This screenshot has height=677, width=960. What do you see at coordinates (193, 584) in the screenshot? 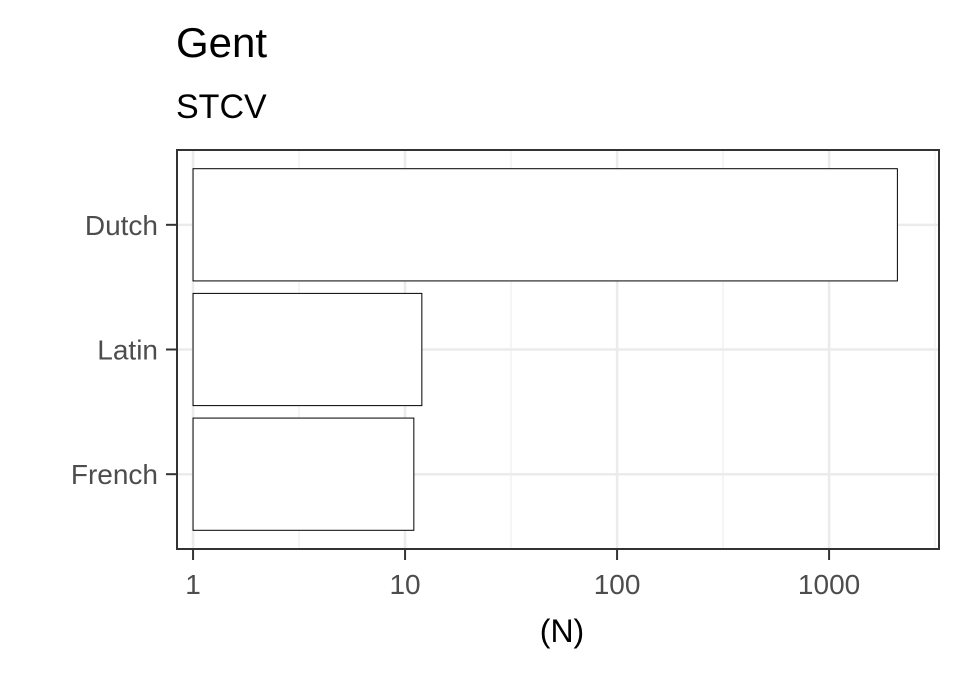
I see `x-tick-label: 1` at bounding box center [193, 584].